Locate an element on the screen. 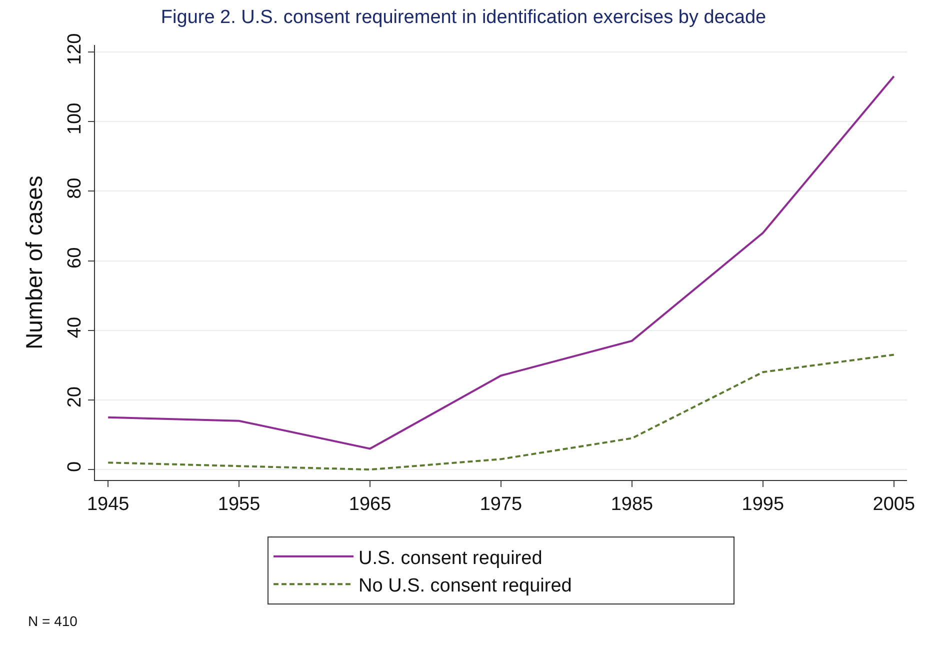  y-tick-label: 0 is located at coordinates (75, 466).